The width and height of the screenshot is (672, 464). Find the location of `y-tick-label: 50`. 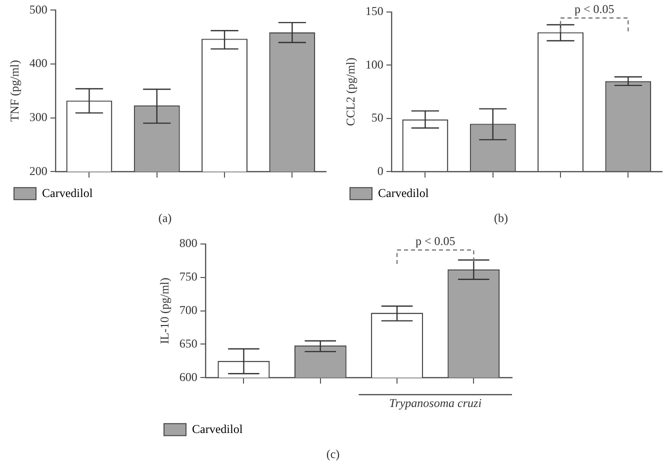

y-tick-label: 50 is located at coordinates (377, 117).